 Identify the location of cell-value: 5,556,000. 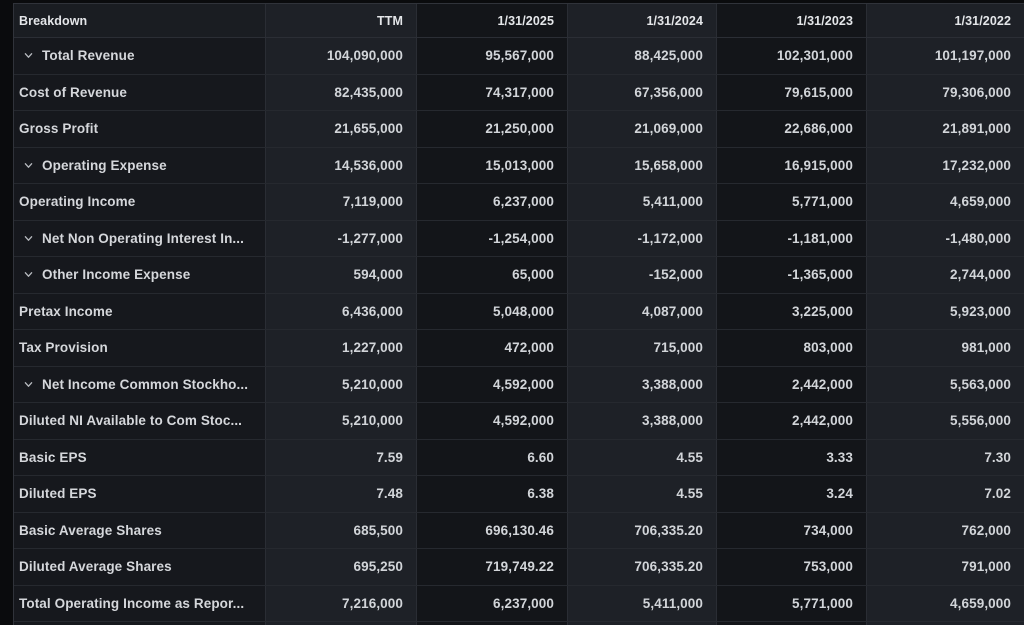
(945, 421).